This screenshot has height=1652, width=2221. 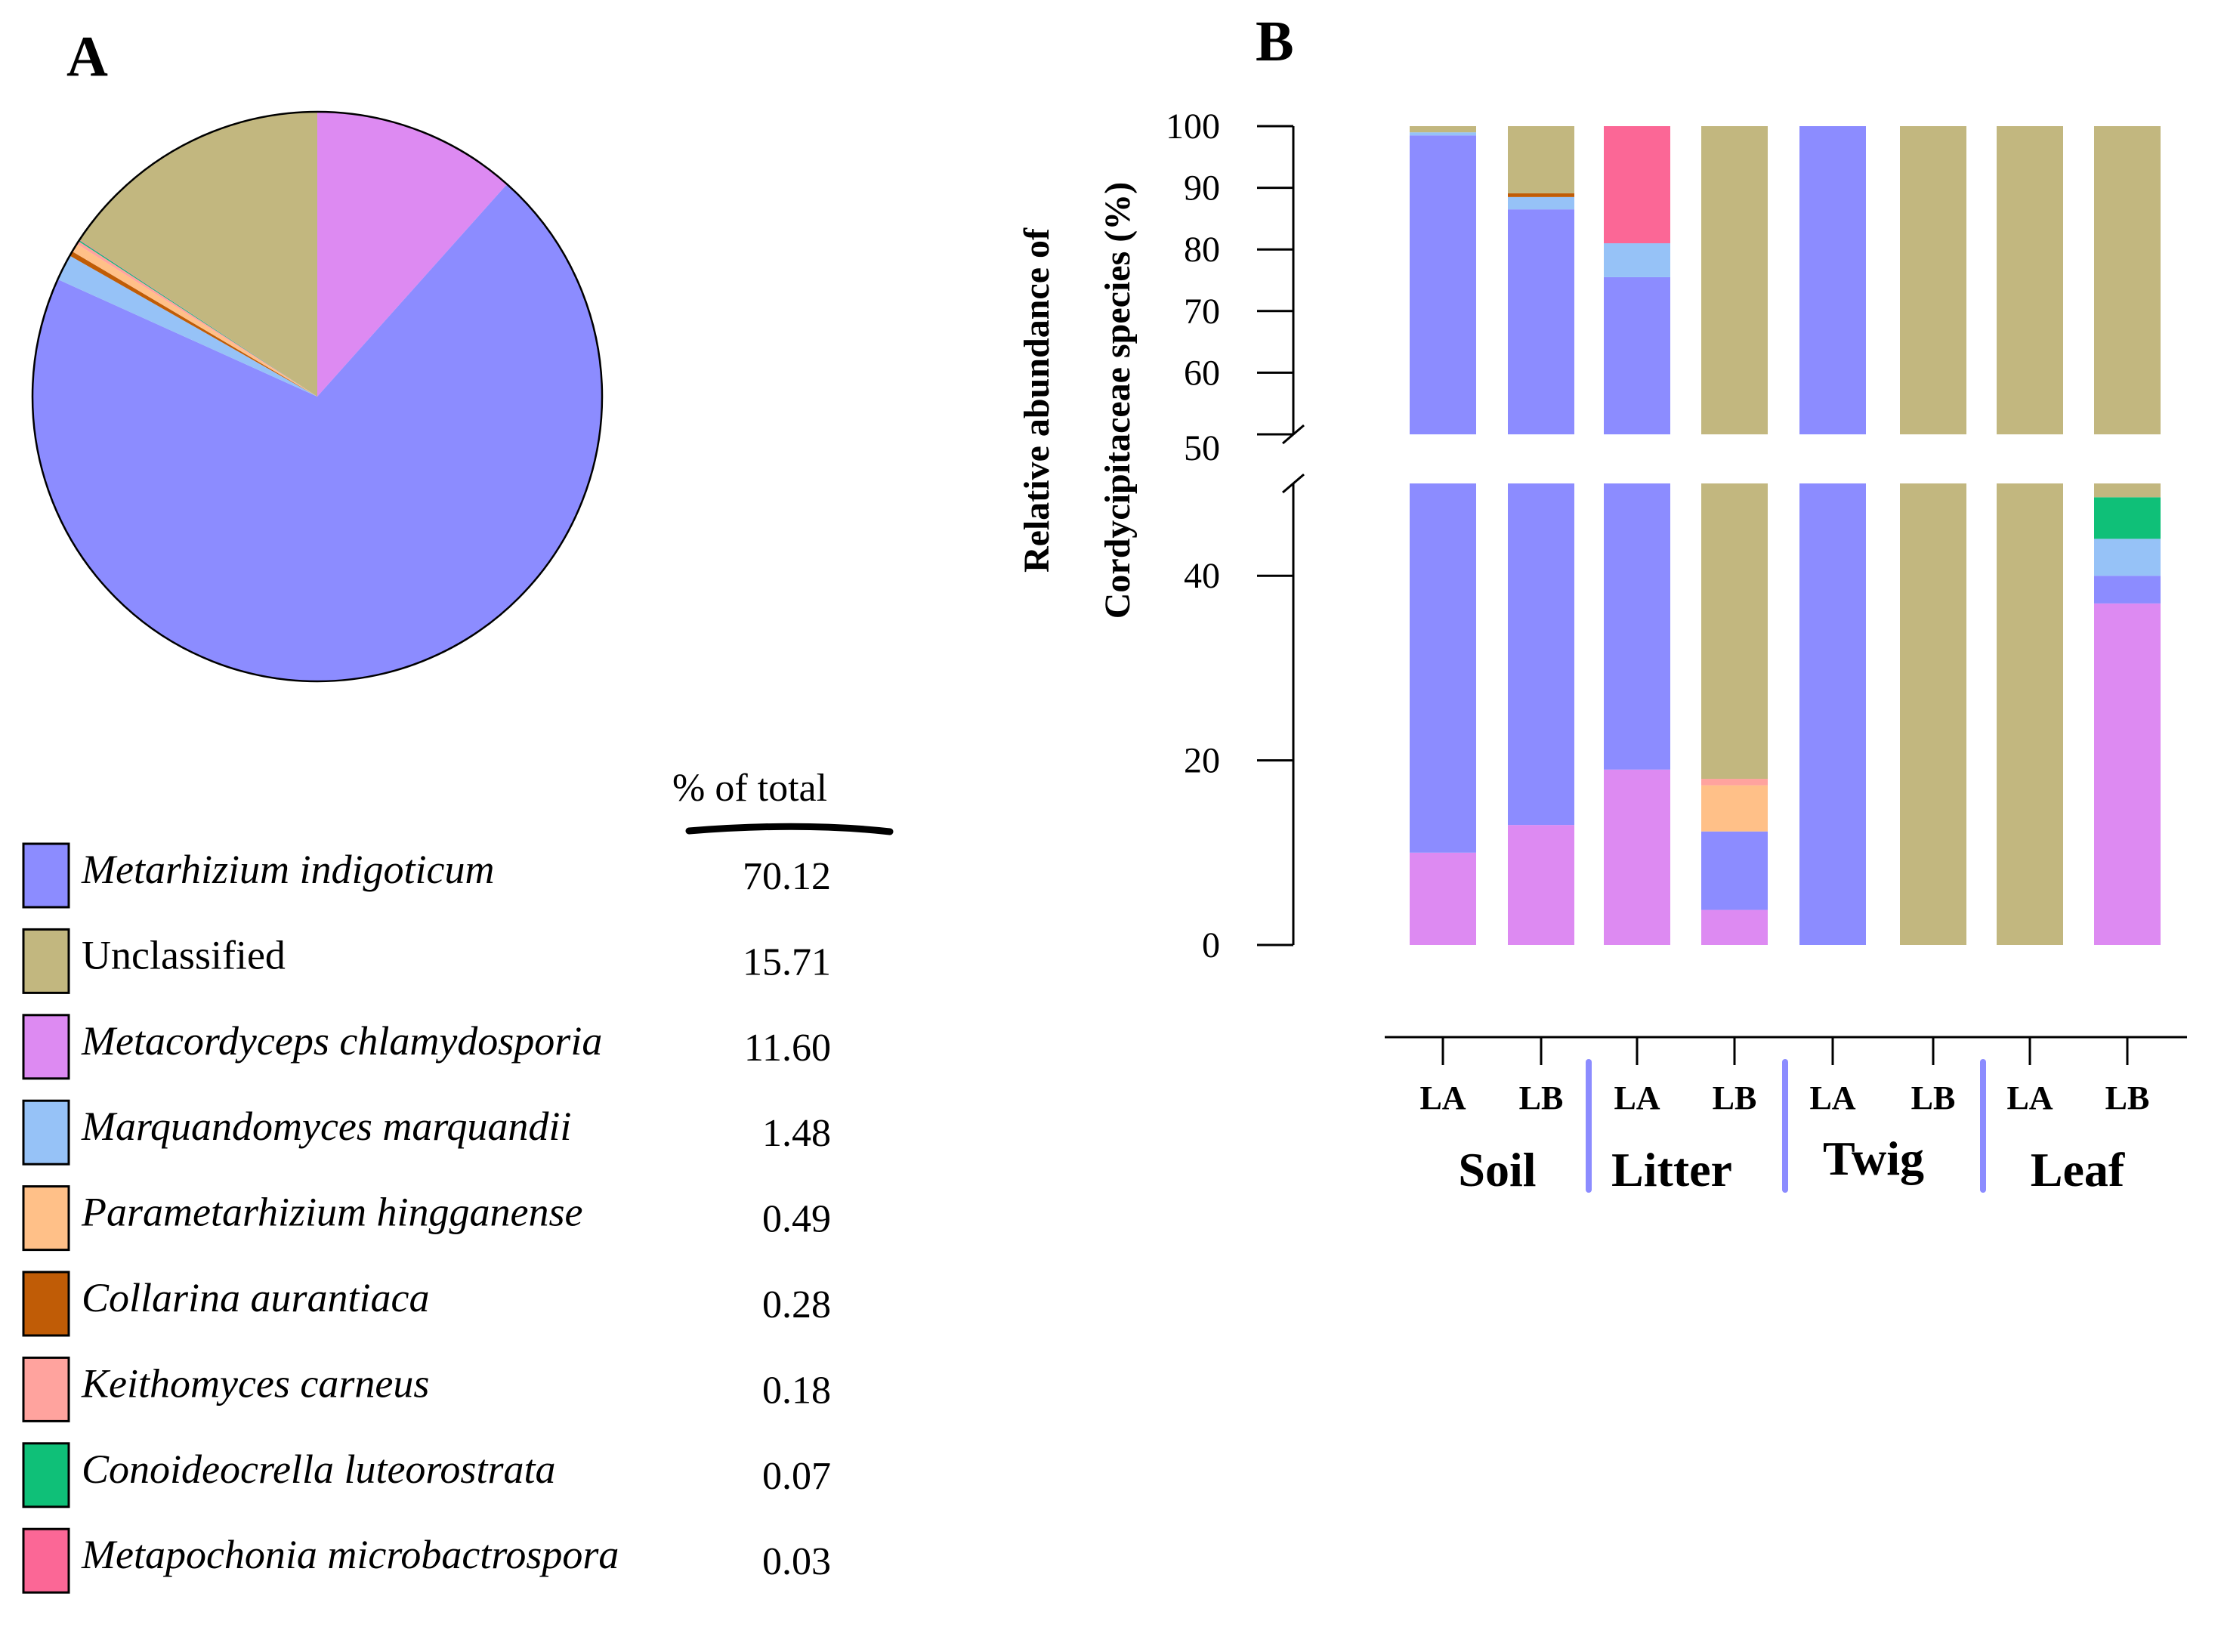 What do you see at coordinates (1786, 1116) in the screenshot?
I see `x-axis: LA LB LA LB LA LB LA LB Soil Litter Twig Leaf` at bounding box center [1786, 1116].